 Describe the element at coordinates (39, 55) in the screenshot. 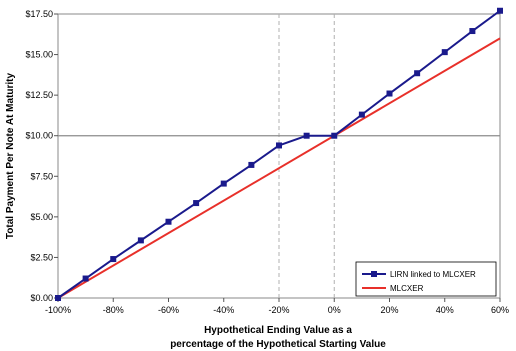

I see `y-tick-label: $15.00` at that location.